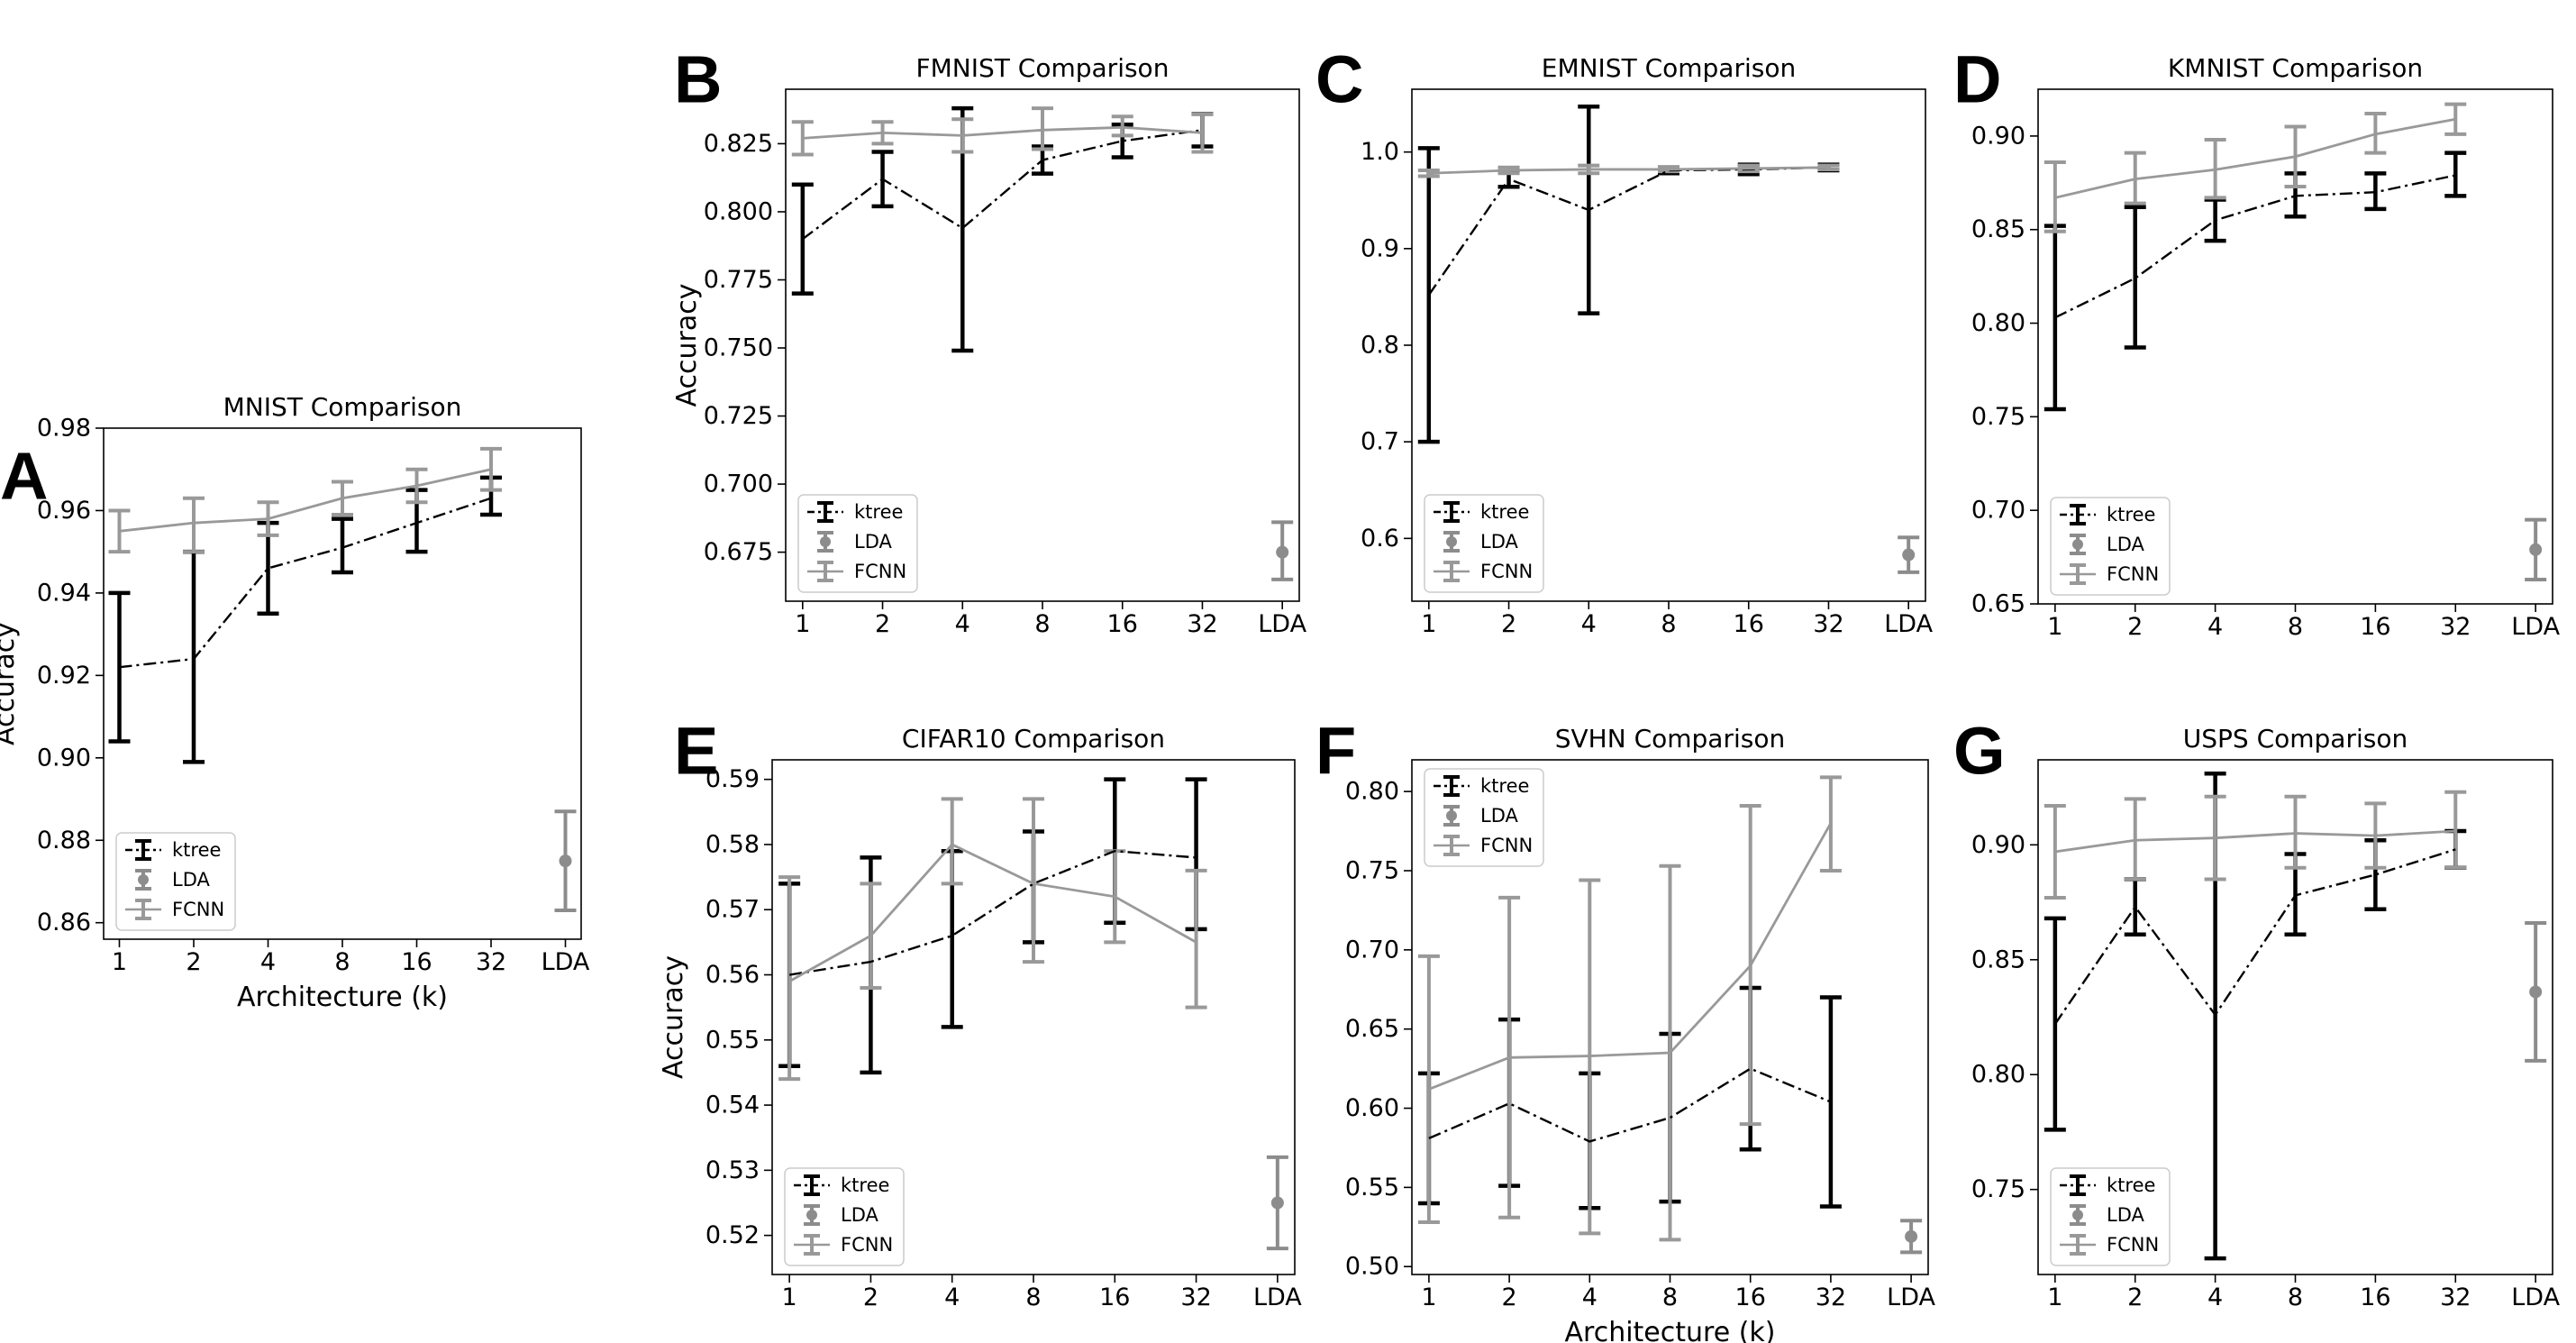 The height and width of the screenshot is (1343, 2576). What do you see at coordinates (738, 280) in the screenshot?
I see `y-tick-label: 0.775` at bounding box center [738, 280].